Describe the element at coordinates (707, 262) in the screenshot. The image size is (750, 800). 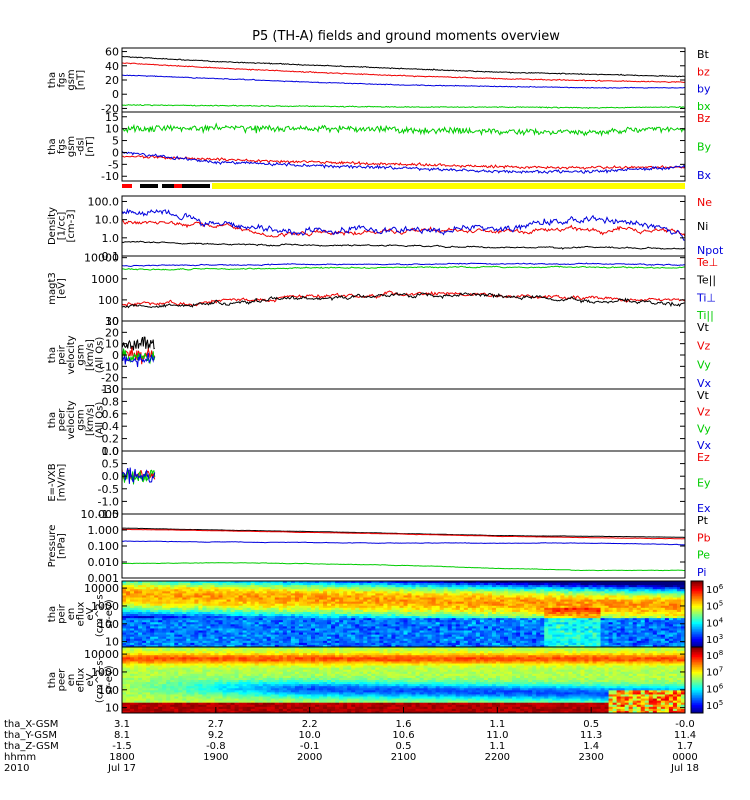
I see `legend-temperature-0: Te⊥` at that location.